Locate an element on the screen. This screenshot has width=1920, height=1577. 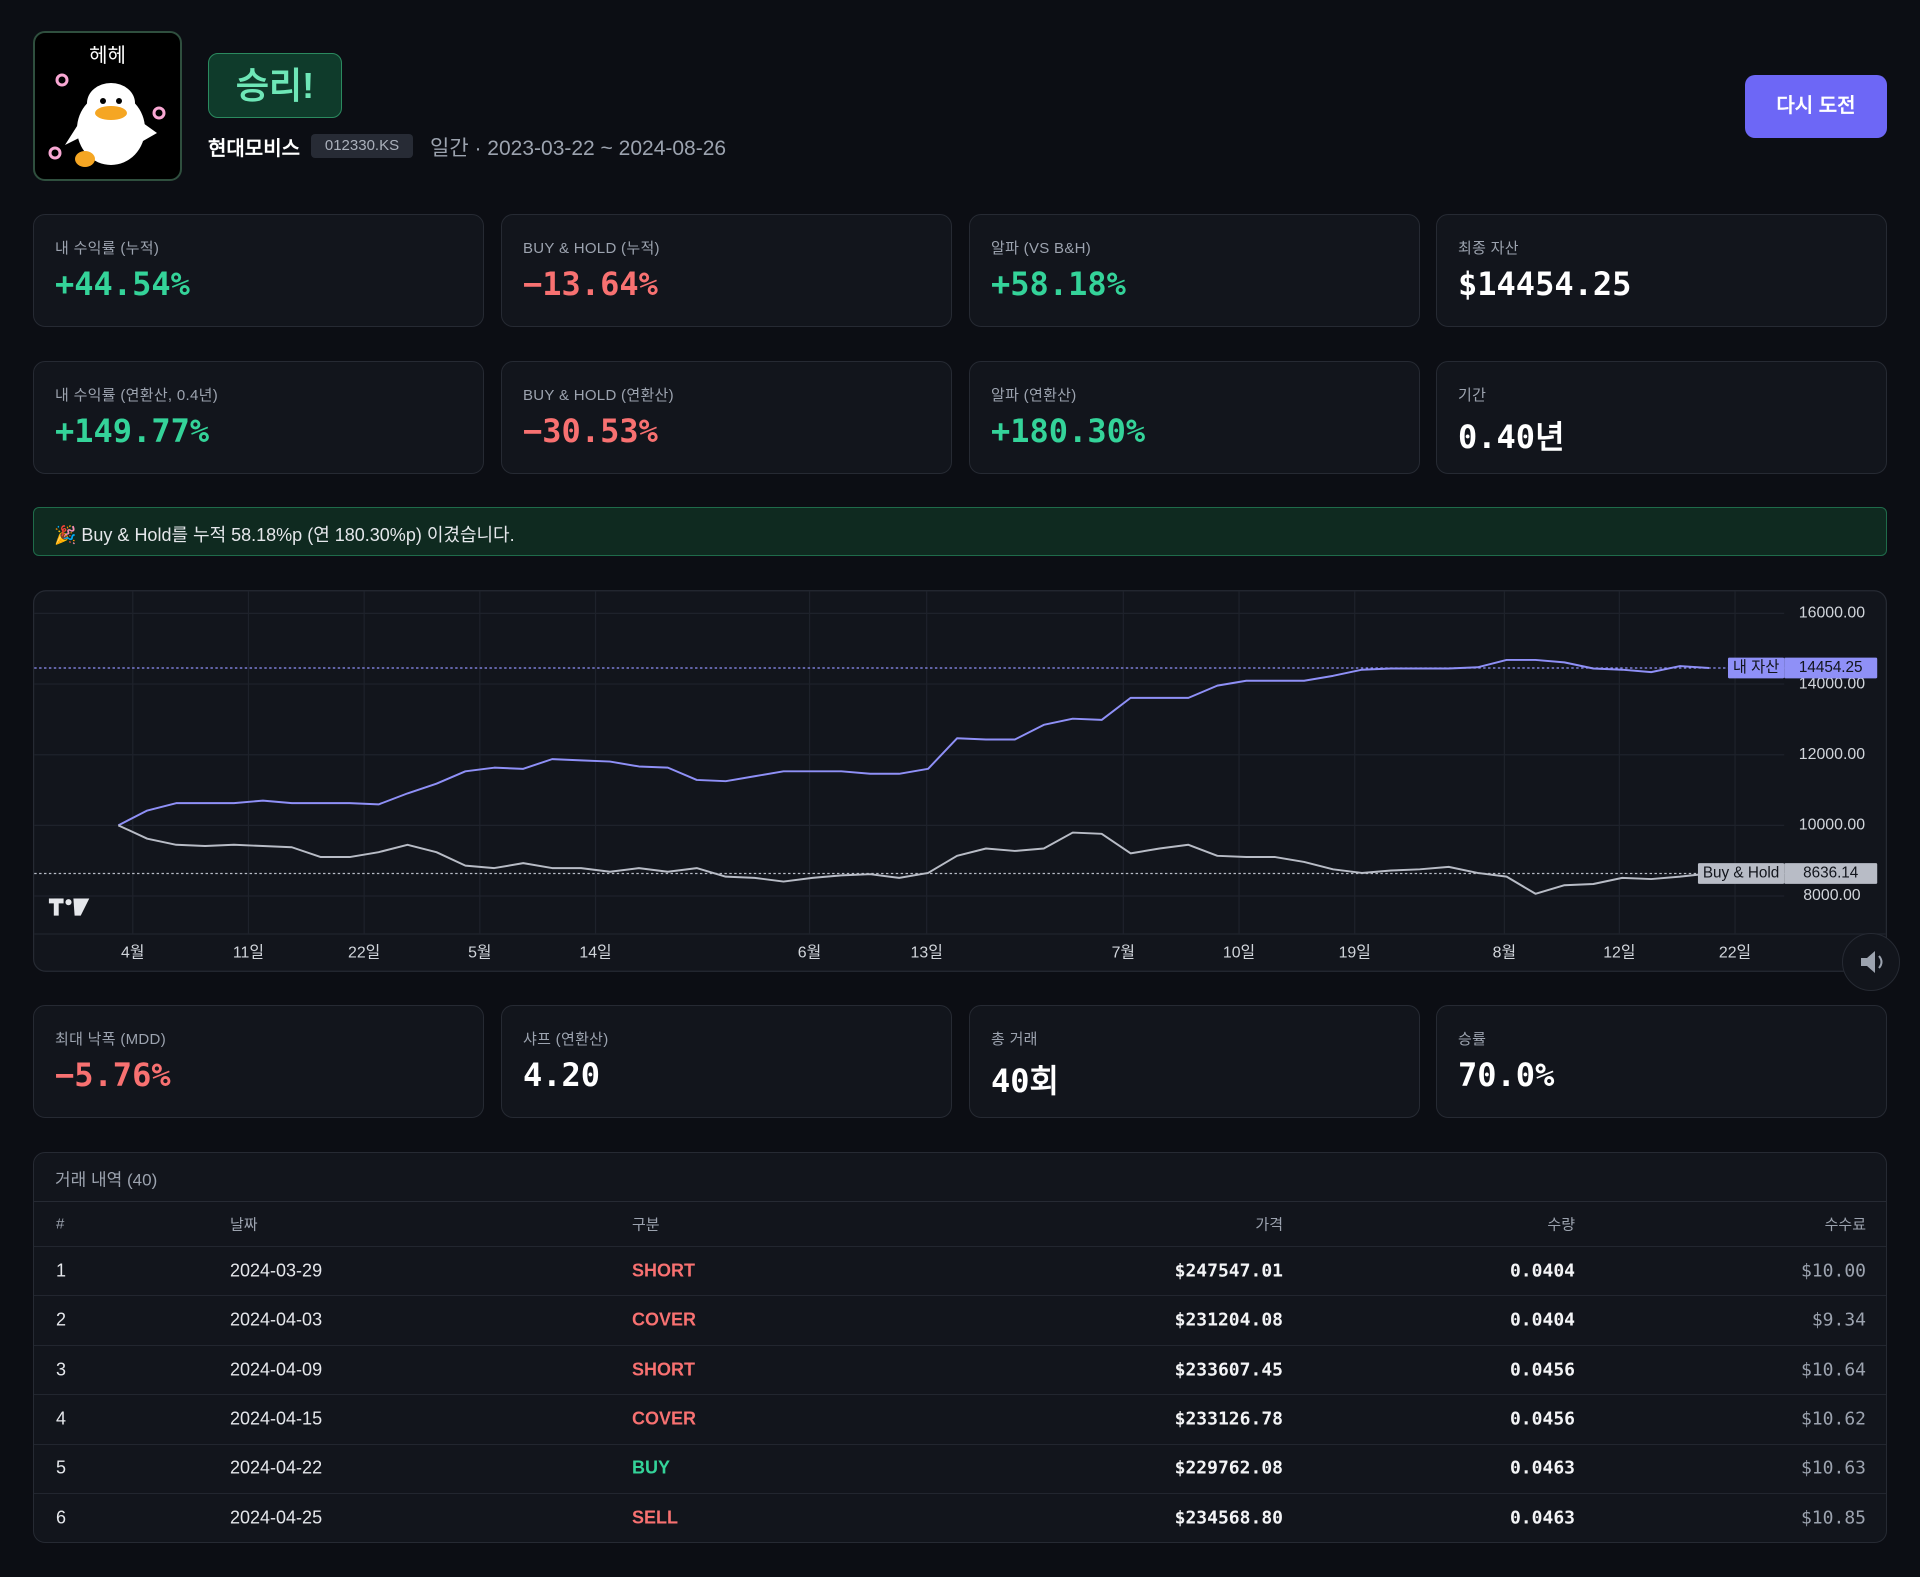
stat-label: 알파 (VS B&H) is located at coordinates (1041, 248).